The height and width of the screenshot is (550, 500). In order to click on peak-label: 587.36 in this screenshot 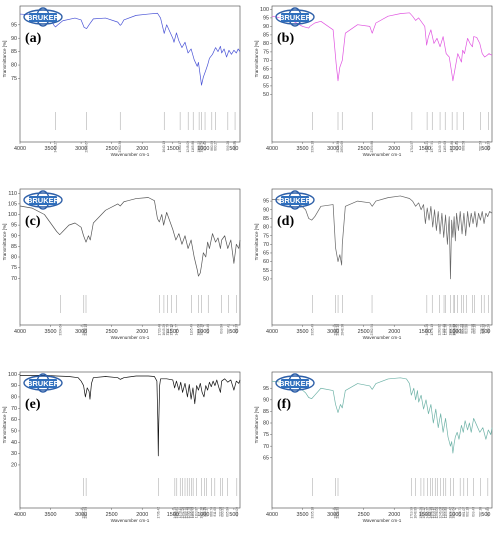, I will do `click(481, 512)`.